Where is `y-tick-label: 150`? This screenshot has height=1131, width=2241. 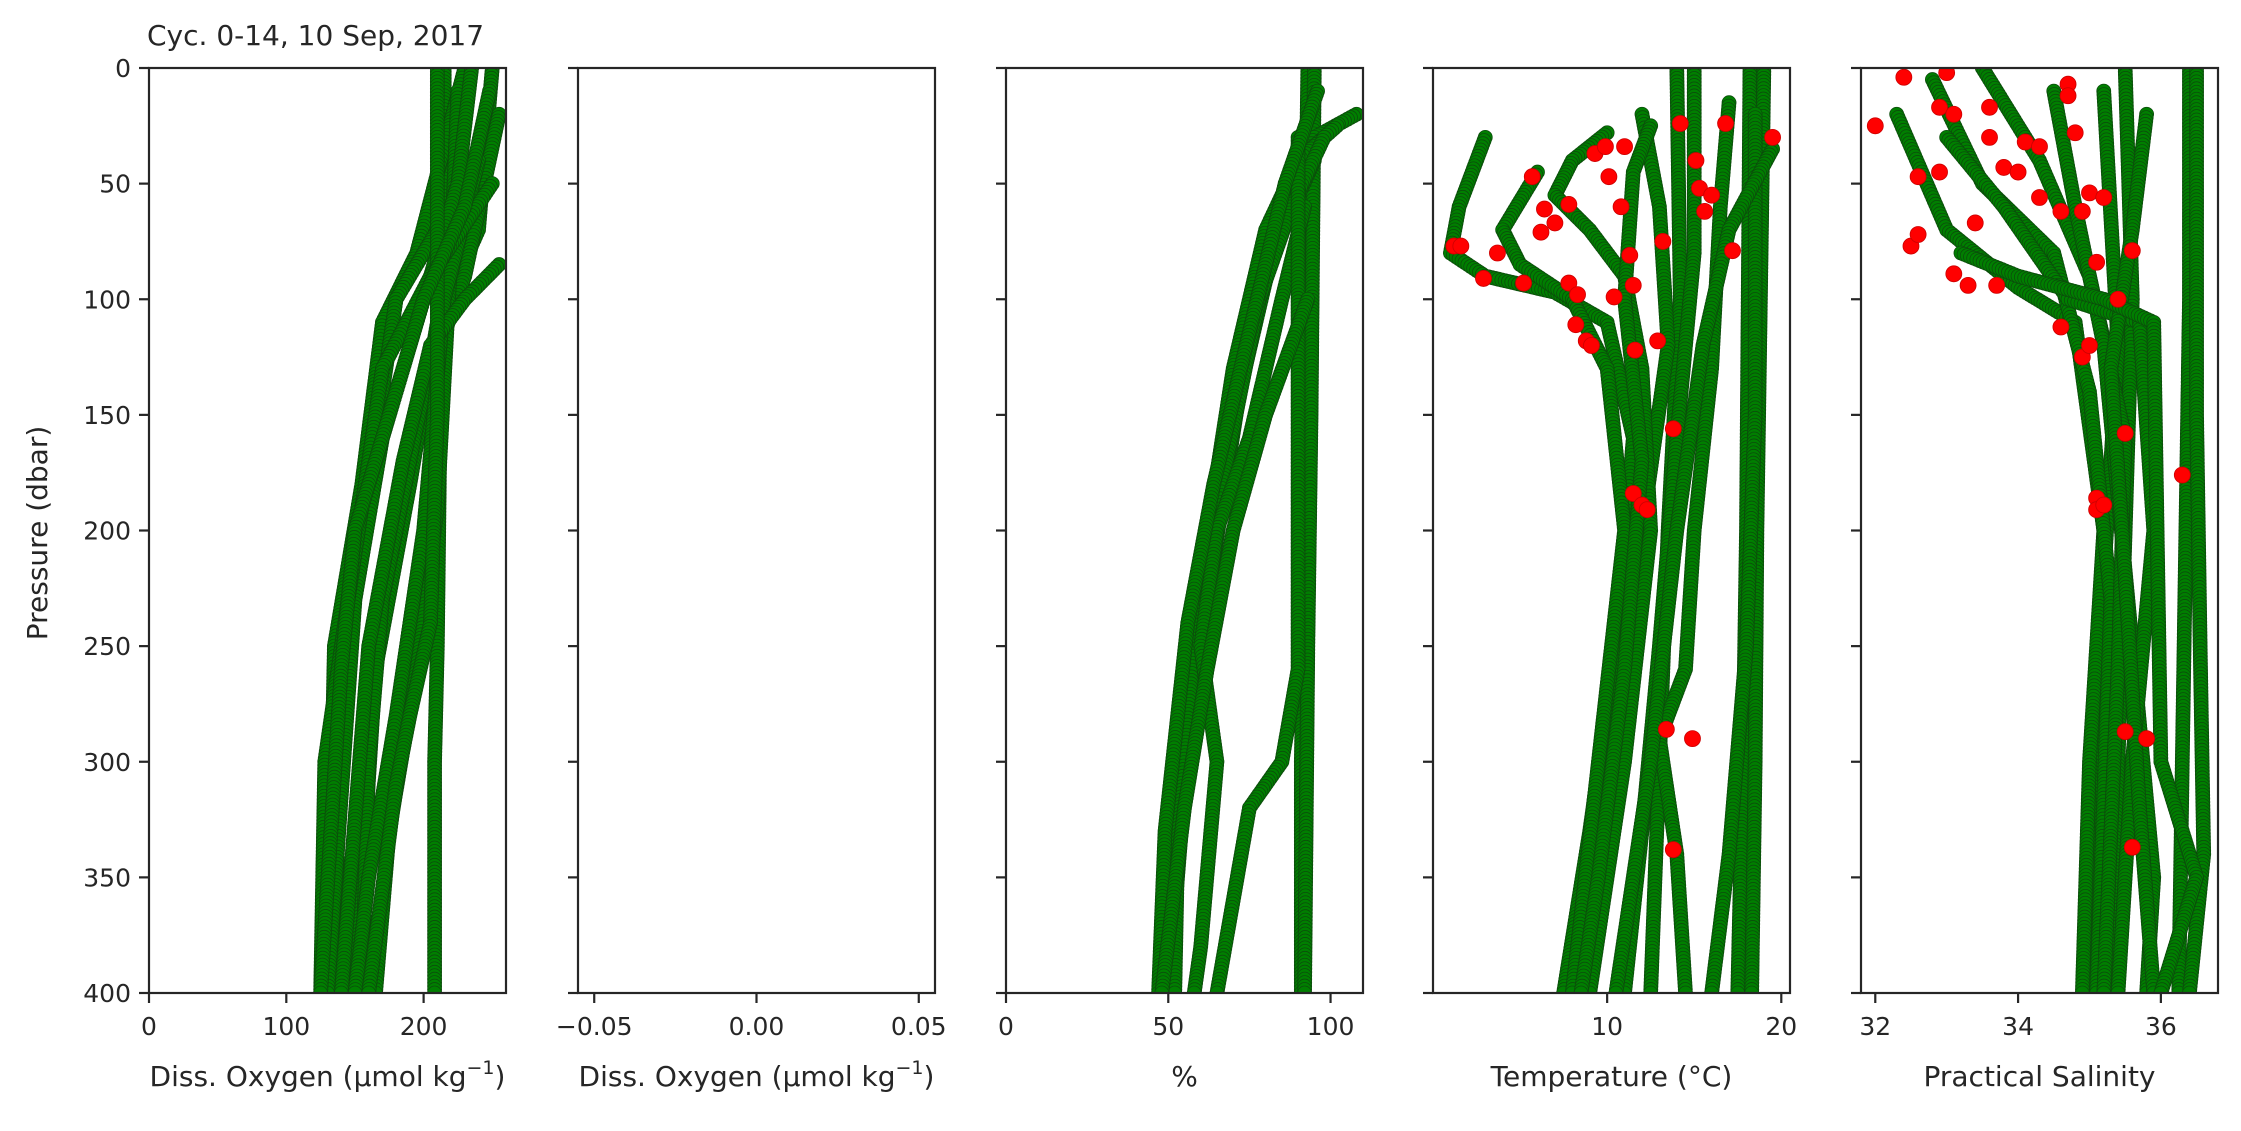 y-tick-label: 150 is located at coordinates (107, 415).